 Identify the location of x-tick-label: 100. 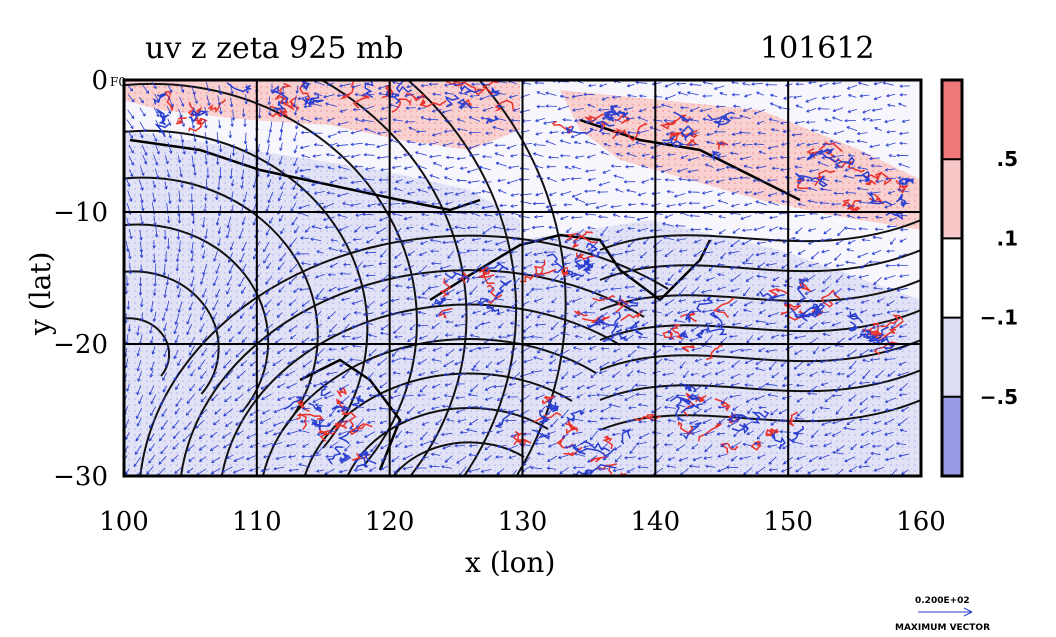
(124, 522).